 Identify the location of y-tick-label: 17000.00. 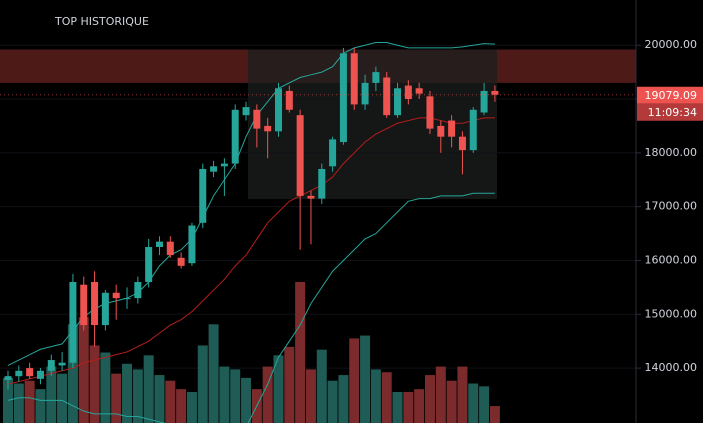
(671, 206).